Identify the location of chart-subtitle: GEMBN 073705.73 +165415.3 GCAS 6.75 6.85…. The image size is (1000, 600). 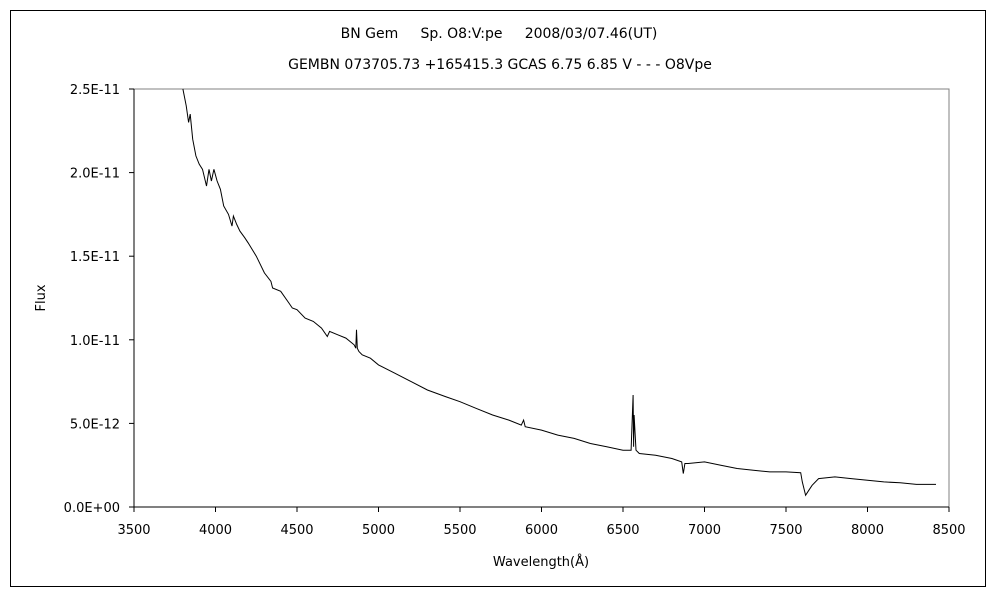
(500, 65).